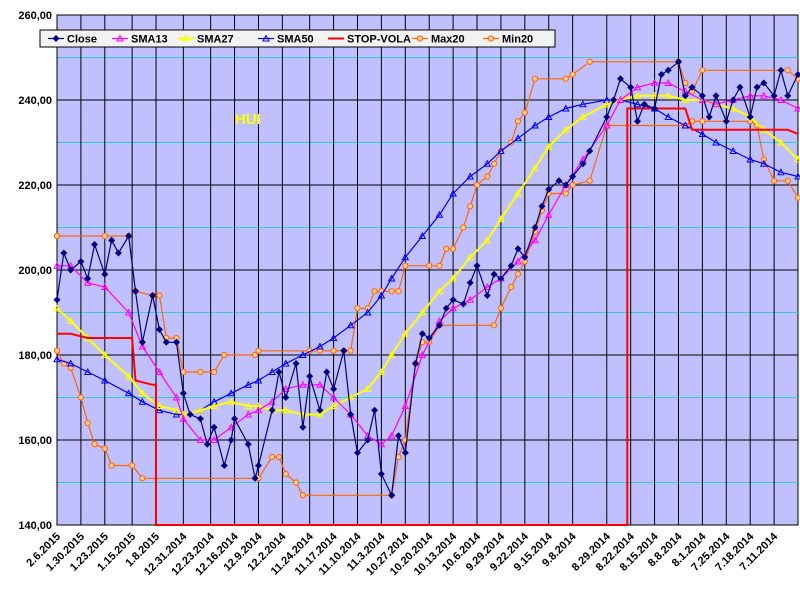 This screenshot has width=800, height=600. Describe the element at coordinates (82, 40) in the screenshot. I see `legend-label: Close` at that location.